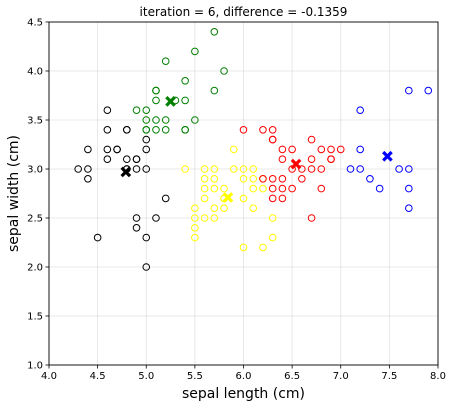 Image resolution: width=453 pixels, height=407 pixels. What do you see at coordinates (14, 193) in the screenshot?
I see `y-axis-label: sepal width (cm)` at bounding box center [14, 193].